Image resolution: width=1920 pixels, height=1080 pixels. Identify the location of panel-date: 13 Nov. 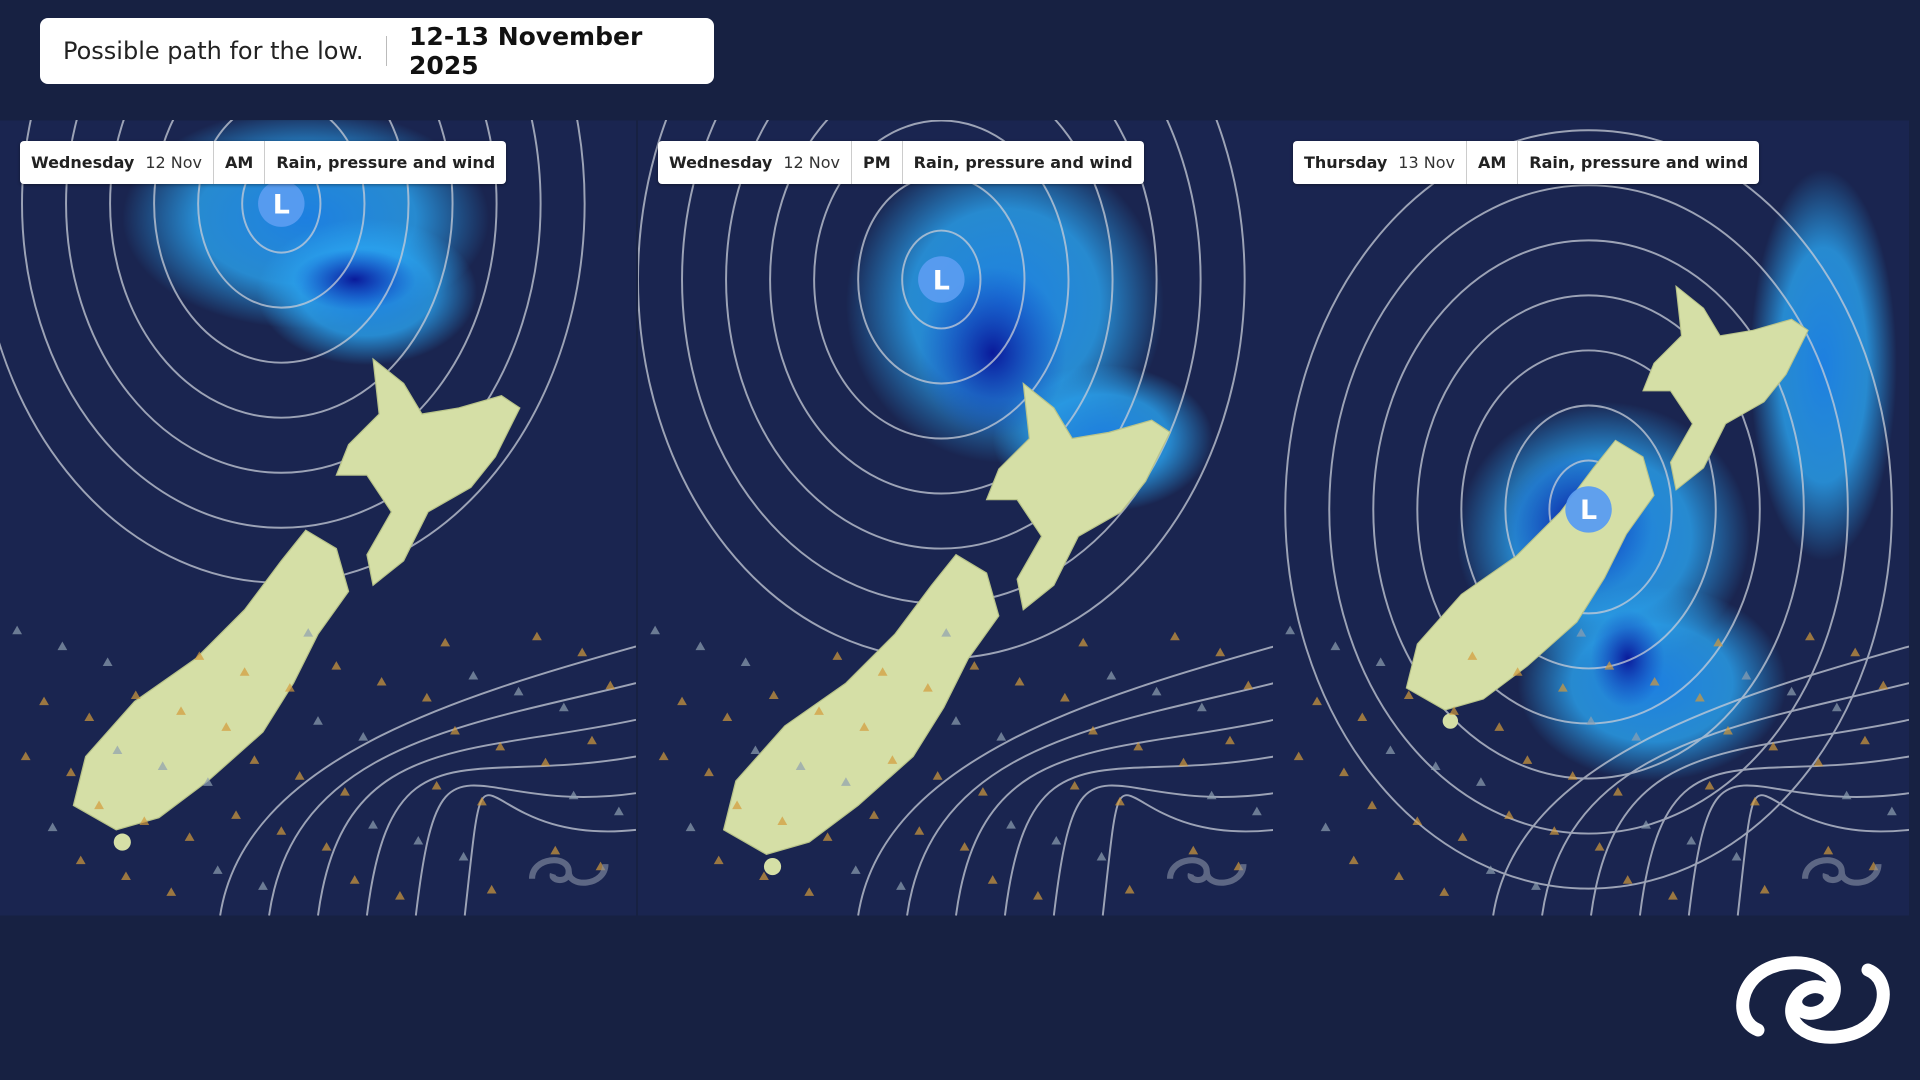
(1426, 162).